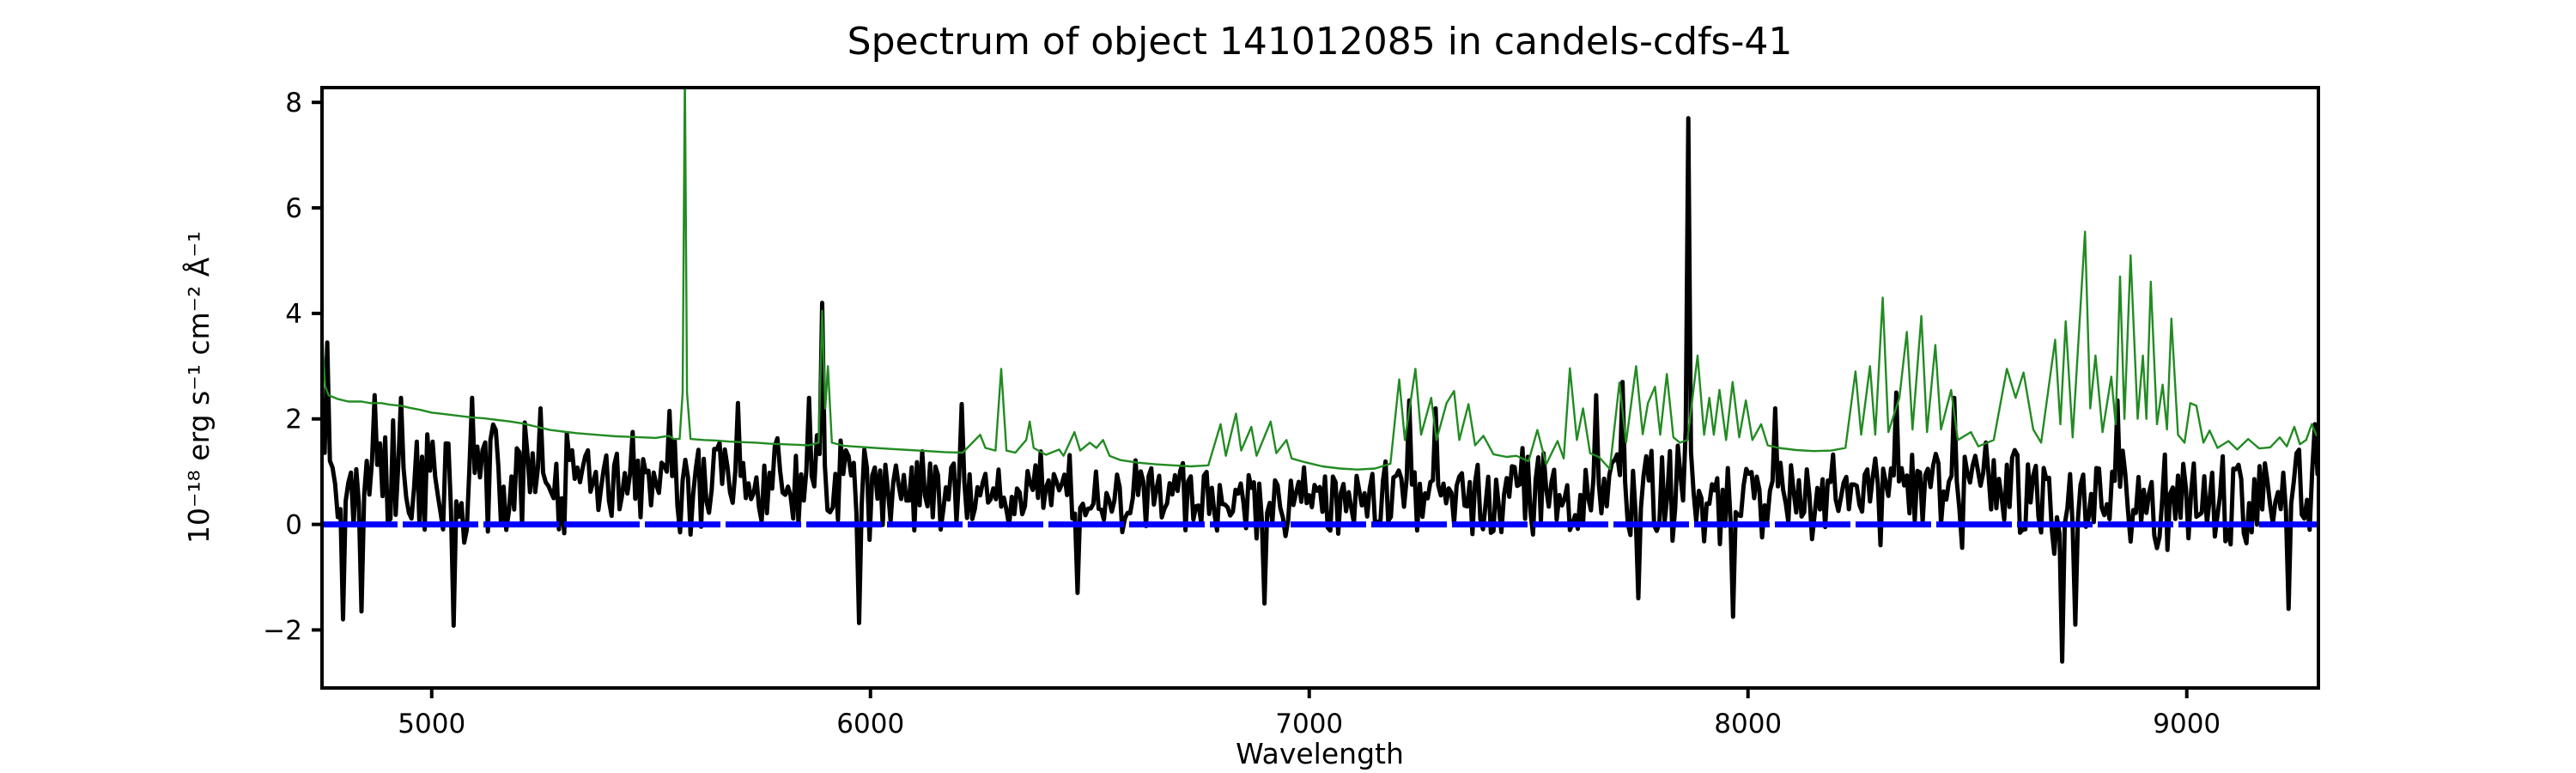 The image size is (2576, 773). What do you see at coordinates (293, 314) in the screenshot?
I see `y-tick-label: 4` at bounding box center [293, 314].